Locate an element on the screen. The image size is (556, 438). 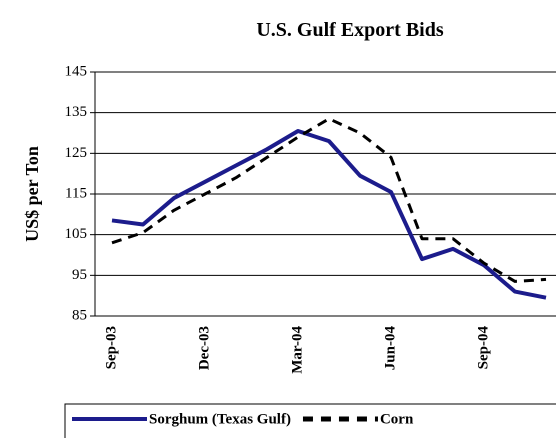
y-tick-label: 85 is located at coordinates (79, 315).